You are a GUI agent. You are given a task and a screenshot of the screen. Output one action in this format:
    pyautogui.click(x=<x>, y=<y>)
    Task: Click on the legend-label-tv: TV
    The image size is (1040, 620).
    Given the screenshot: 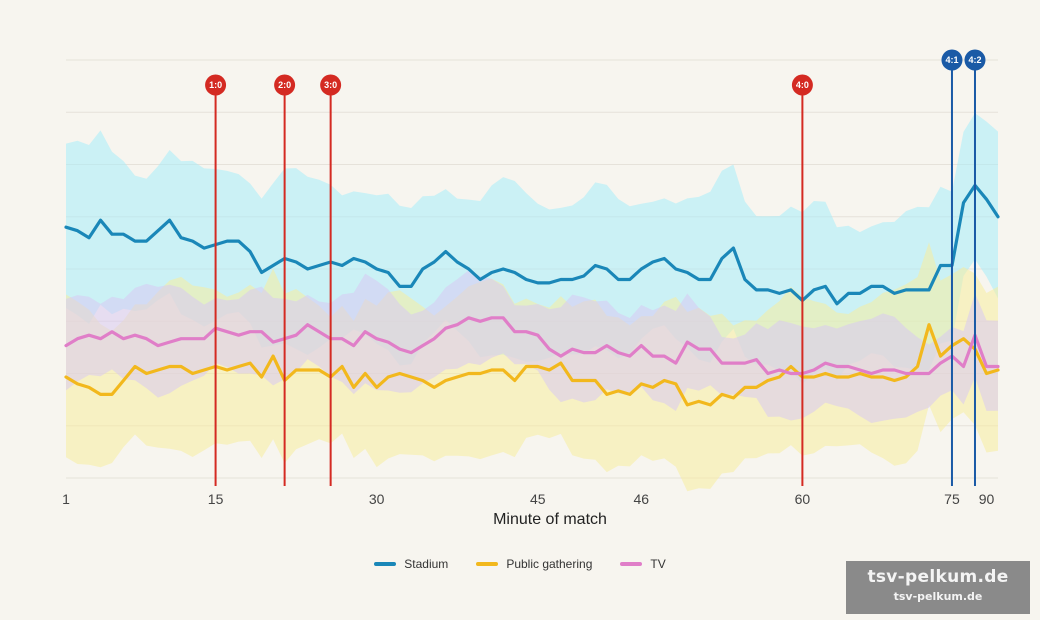 What is the action you would take?
    pyautogui.click(x=658, y=564)
    